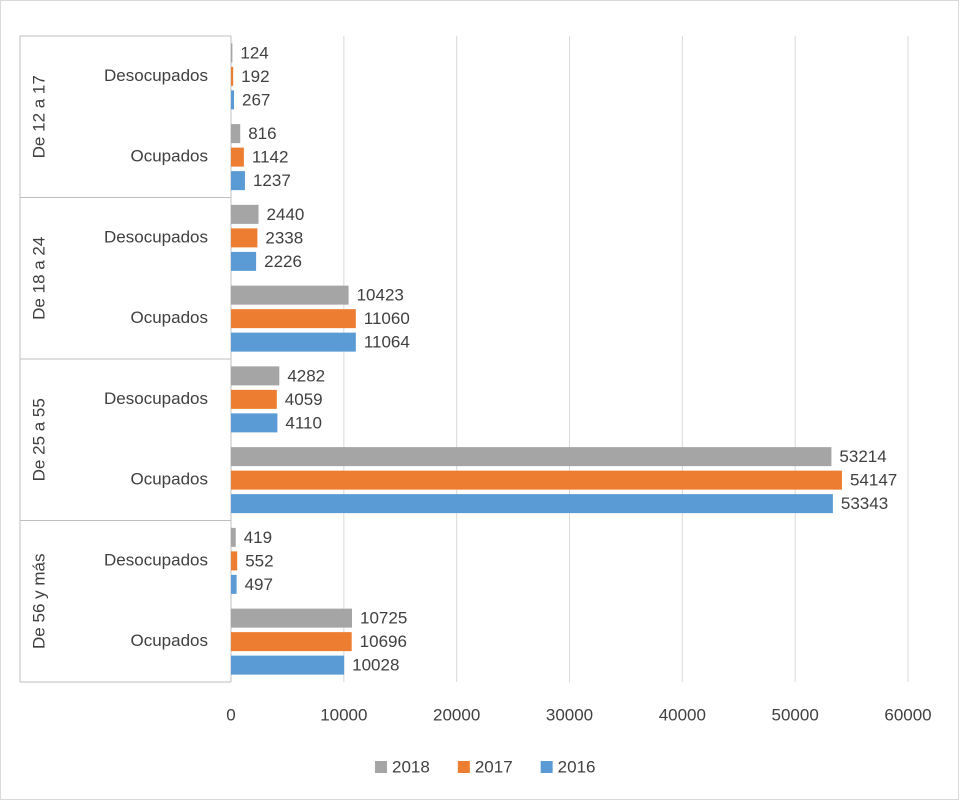 This screenshot has width=960, height=801. What do you see at coordinates (259, 584) in the screenshot?
I see `data-label: 497` at bounding box center [259, 584].